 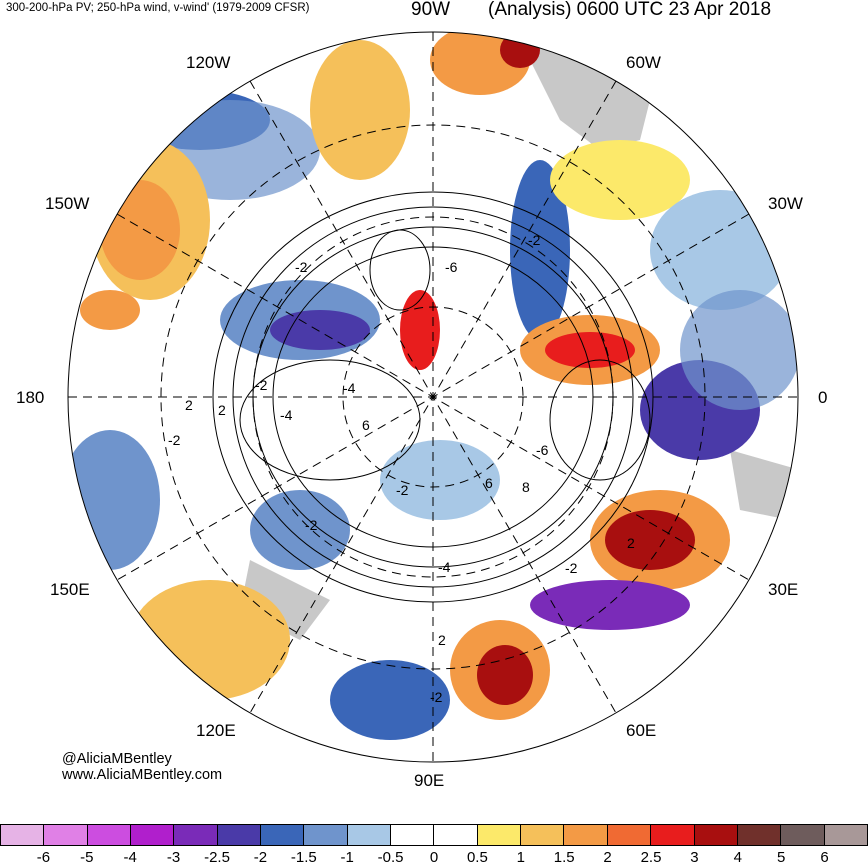 I want to click on colorbar-tick-label: 0.5, so click(x=477, y=857).